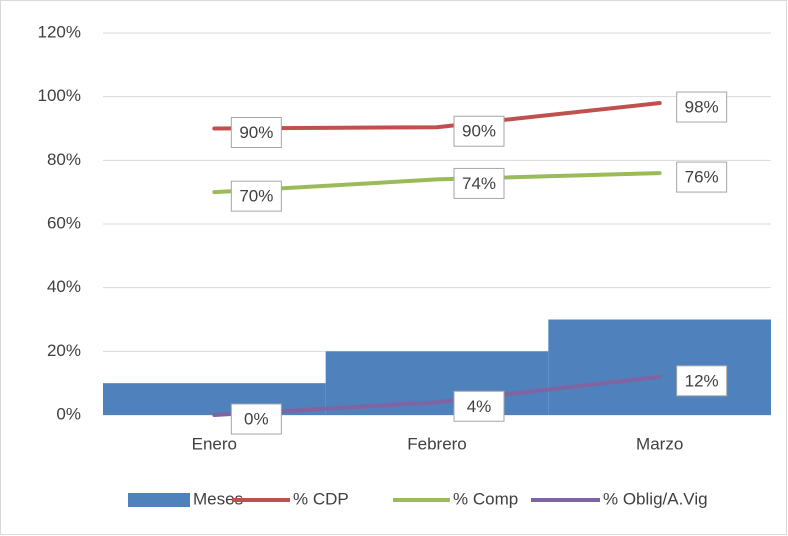  I want to click on data-label: 74%, so click(479, 183).